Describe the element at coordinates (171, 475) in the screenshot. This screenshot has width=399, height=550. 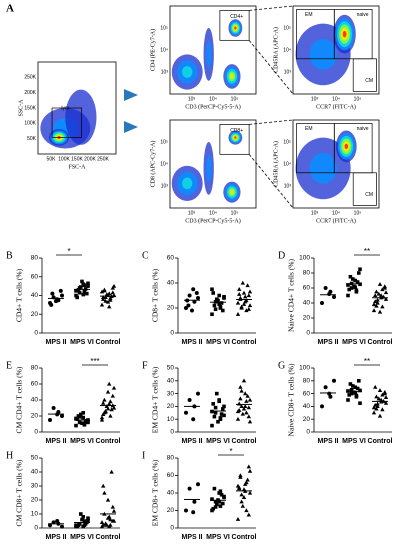
I see `y-tick-label: 60` at that location.